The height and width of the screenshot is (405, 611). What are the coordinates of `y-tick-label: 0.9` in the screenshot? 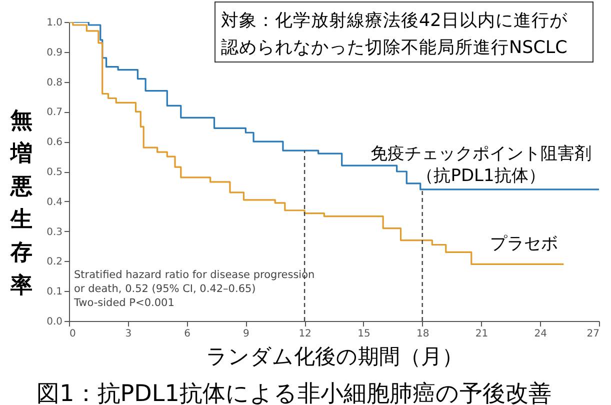 It's located at (54, 52).